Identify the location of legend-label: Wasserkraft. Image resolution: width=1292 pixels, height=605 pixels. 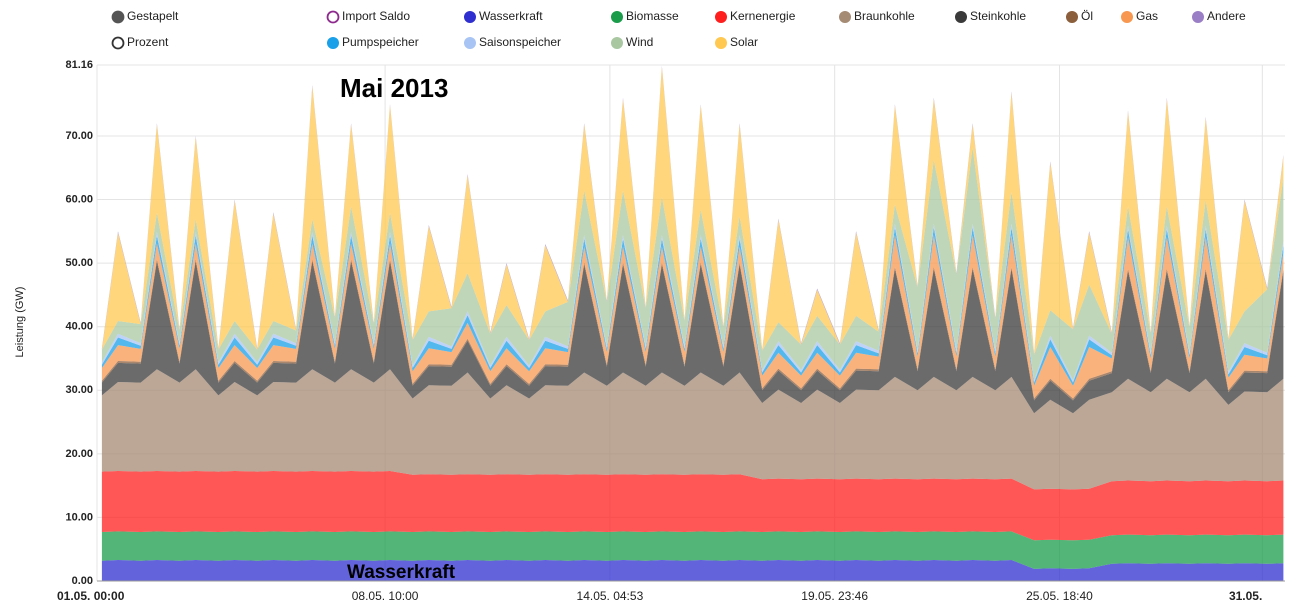
(511, 16).